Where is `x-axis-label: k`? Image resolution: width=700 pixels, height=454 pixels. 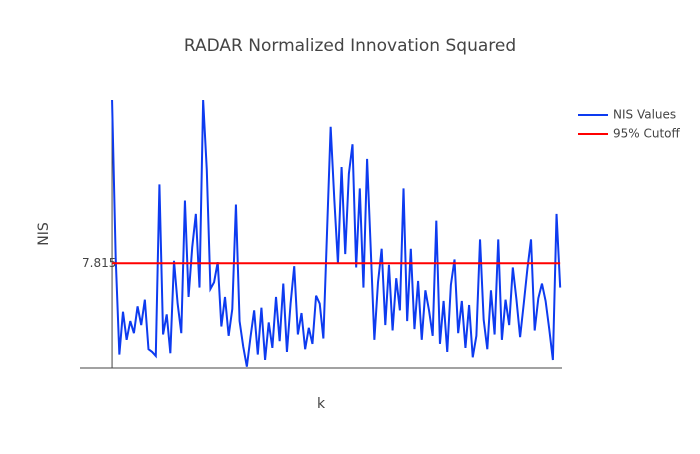
x-axis-label: k is located at coordinates (321, 404).